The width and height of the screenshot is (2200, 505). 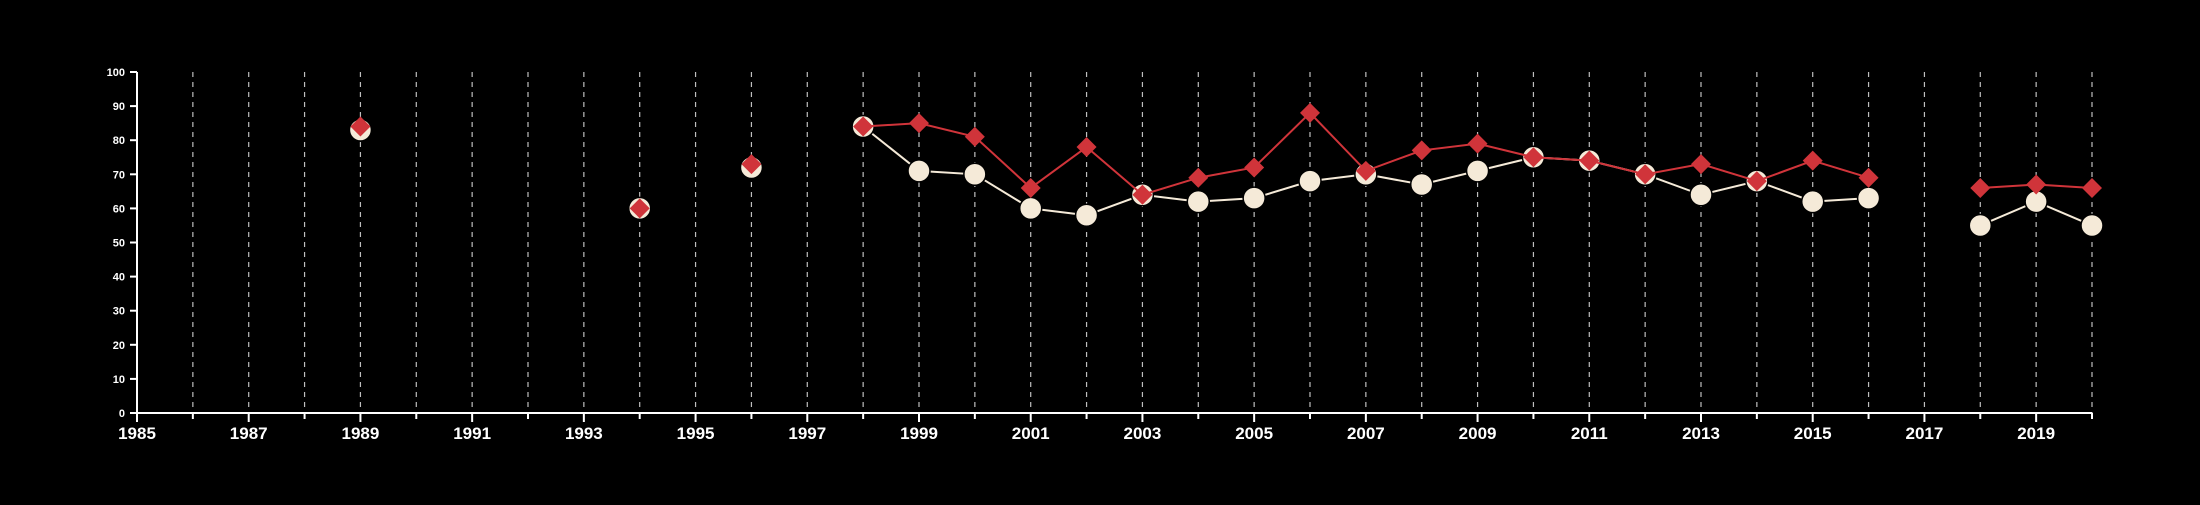 What do you see at coordinates (1198, 177) in the screenshot?
I see `series-2-point-2004` at bounding box center [1198, 177].